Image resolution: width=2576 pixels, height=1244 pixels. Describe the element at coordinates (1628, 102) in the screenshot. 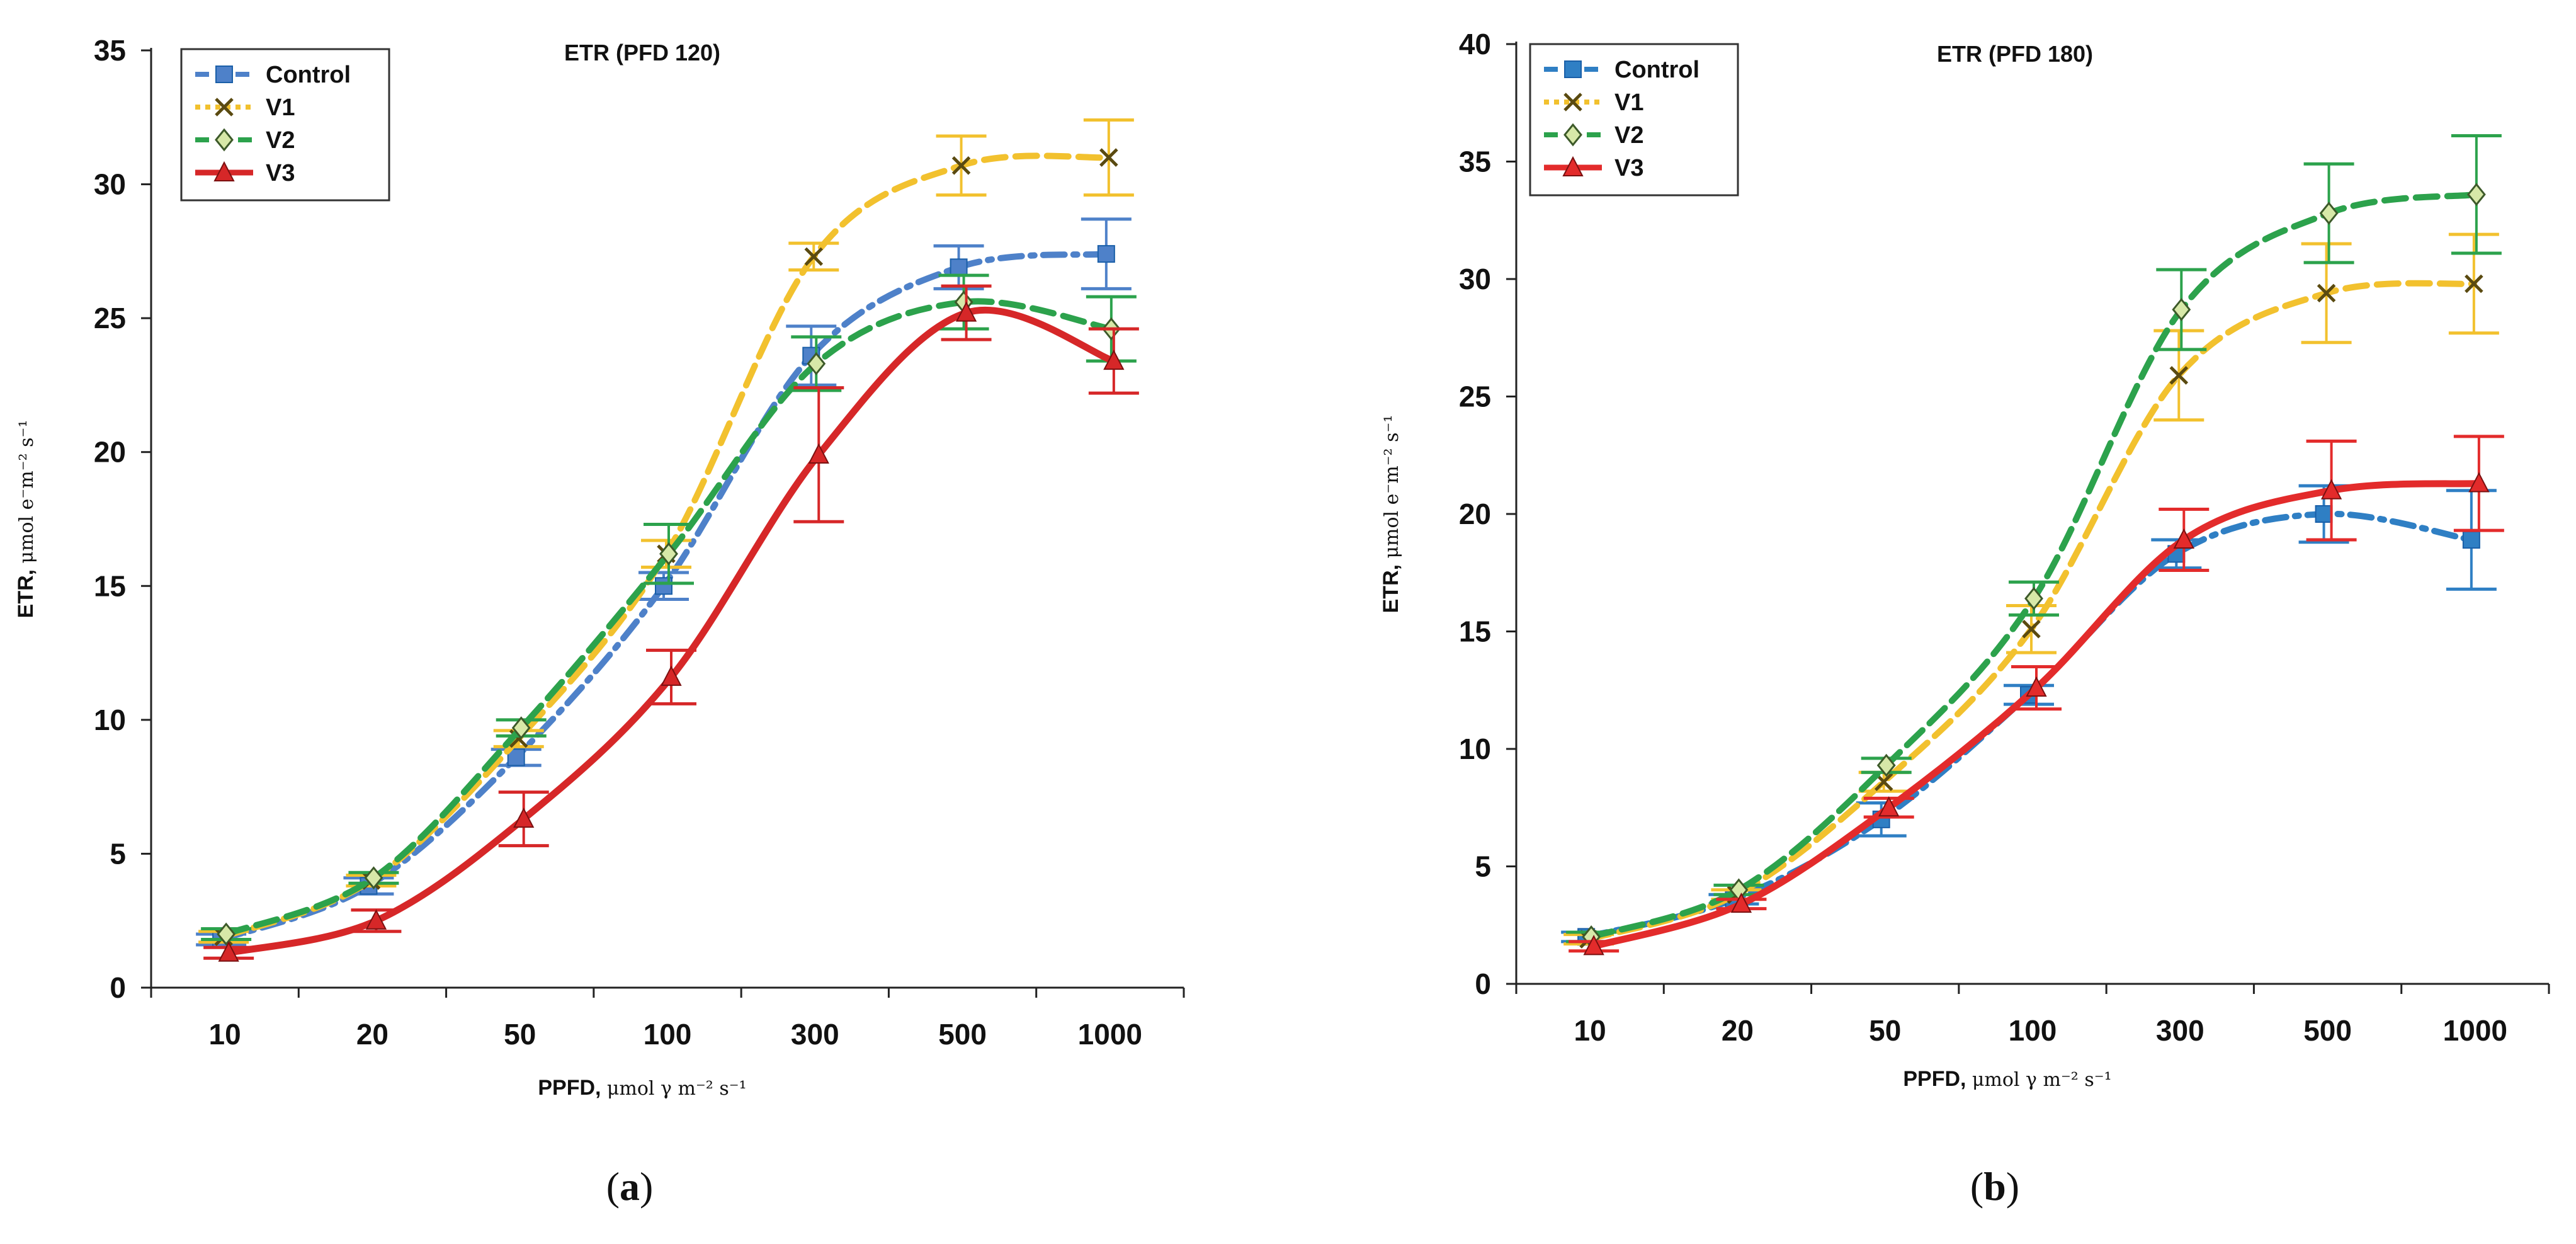

I see `legend-label: V1` at that location.